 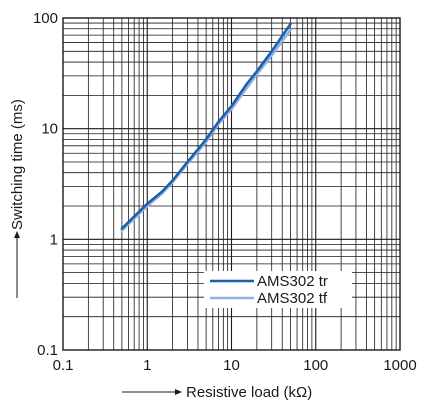 What do you see at coordinates (63, 365) in the screenshot?
I see `x-tick-label: 0.1` at bounding box center [63, 365].